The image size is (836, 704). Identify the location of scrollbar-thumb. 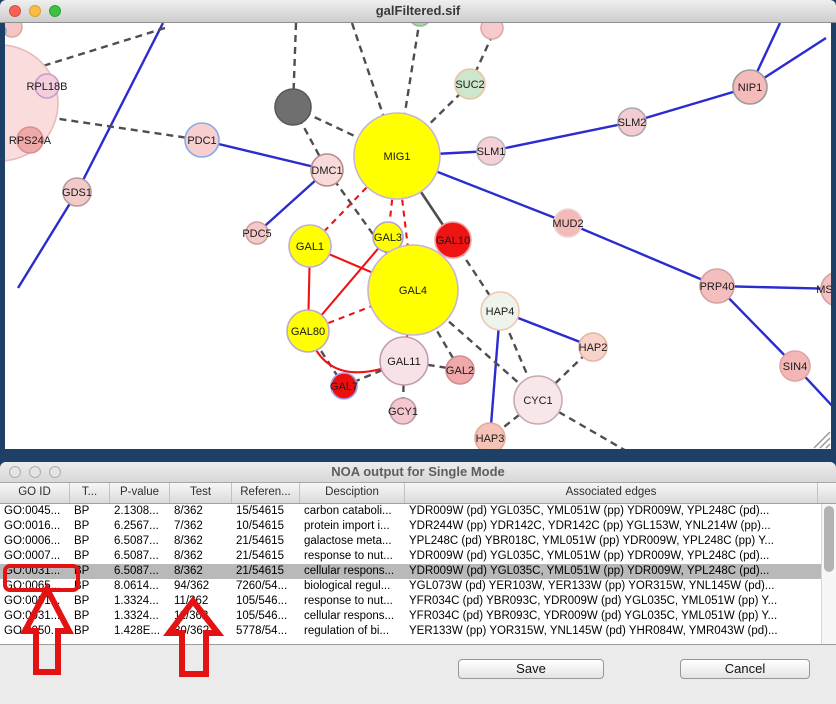
(829, 539).